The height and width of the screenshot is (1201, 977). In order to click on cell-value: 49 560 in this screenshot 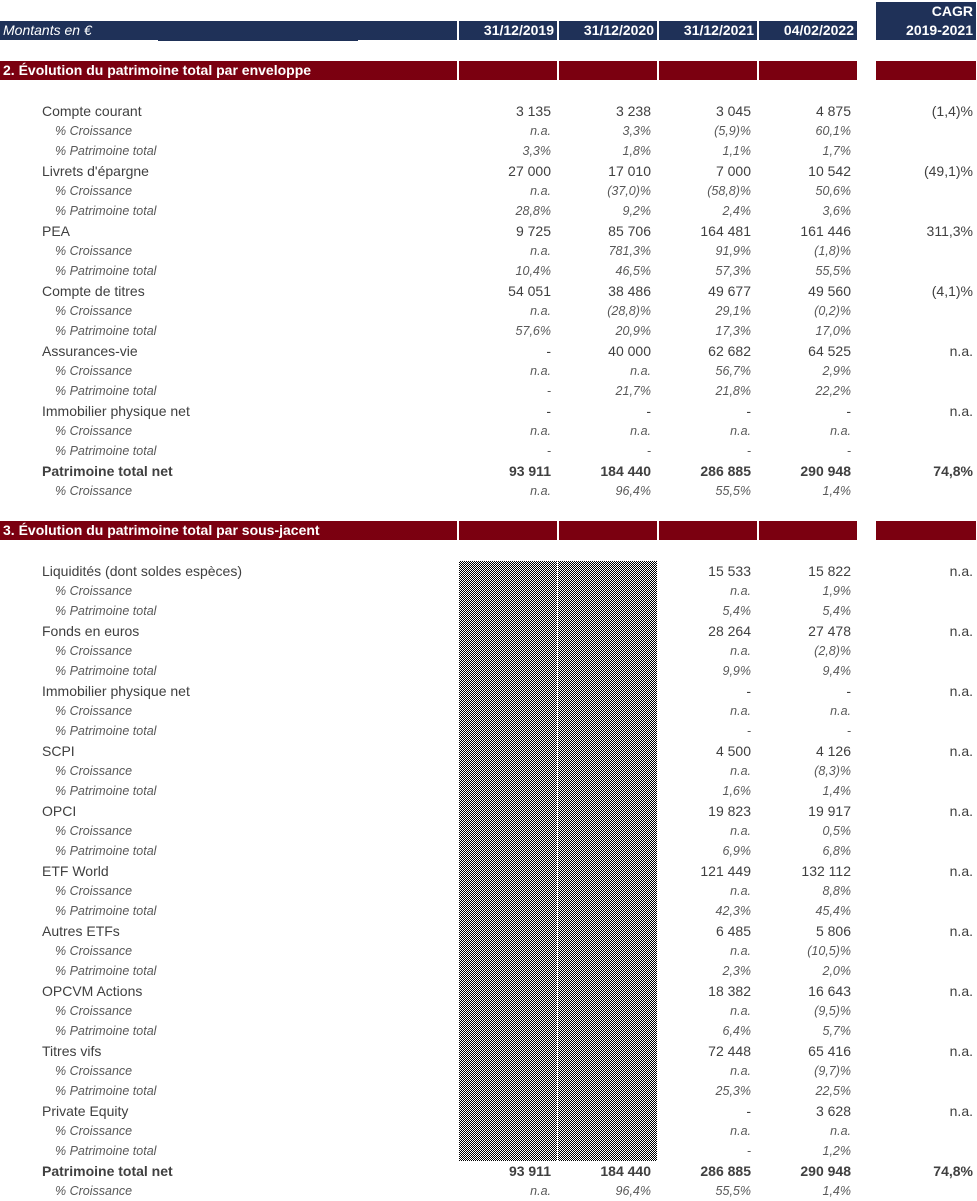, I will do `click(829, 291)`.